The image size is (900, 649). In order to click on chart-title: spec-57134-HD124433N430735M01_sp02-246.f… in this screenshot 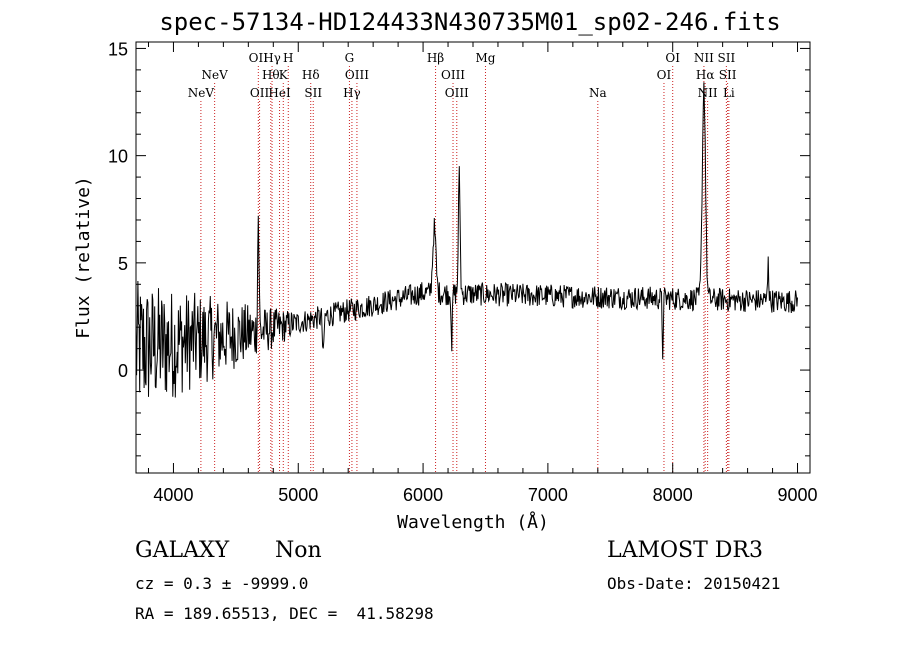, I will do `click(470, 22)`.